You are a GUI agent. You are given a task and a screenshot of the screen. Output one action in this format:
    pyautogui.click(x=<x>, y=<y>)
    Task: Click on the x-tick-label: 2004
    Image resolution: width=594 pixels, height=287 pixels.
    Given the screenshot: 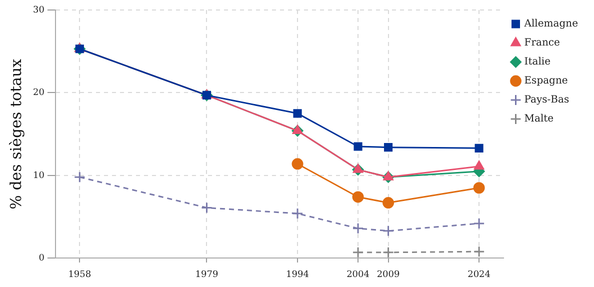 What is the action you would take?
    pyautogui.click(x=358, y=275)
    